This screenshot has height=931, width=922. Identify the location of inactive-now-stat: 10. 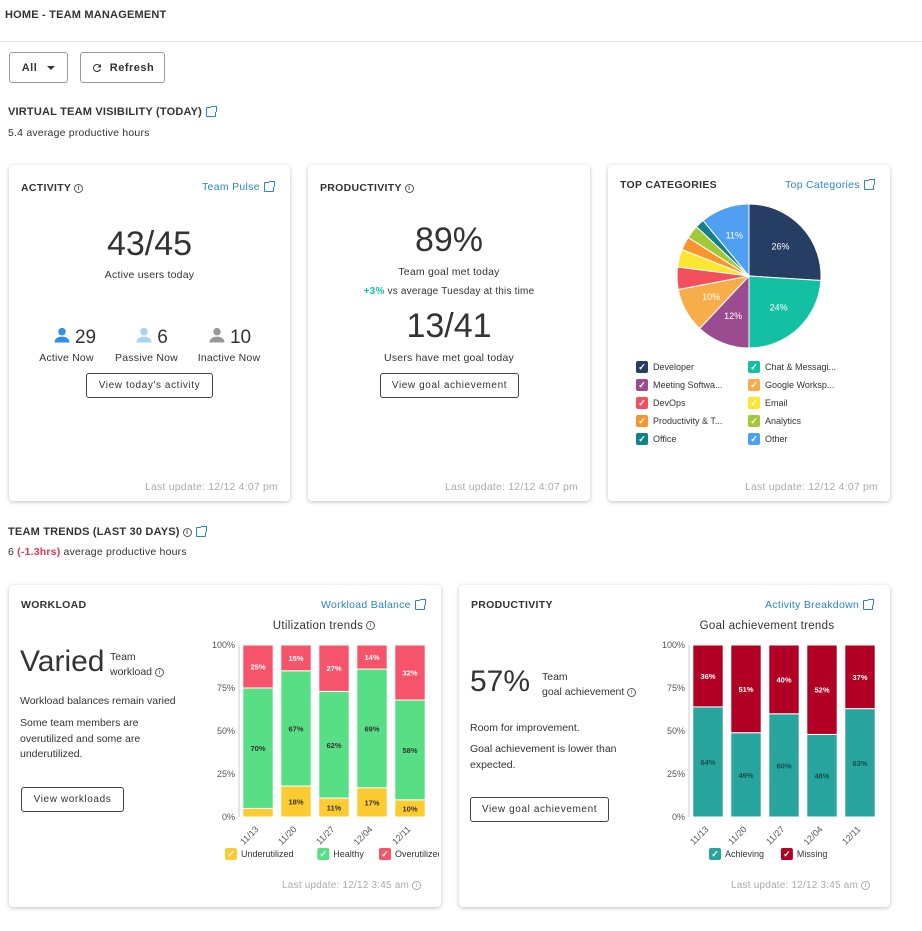
(229, 337).